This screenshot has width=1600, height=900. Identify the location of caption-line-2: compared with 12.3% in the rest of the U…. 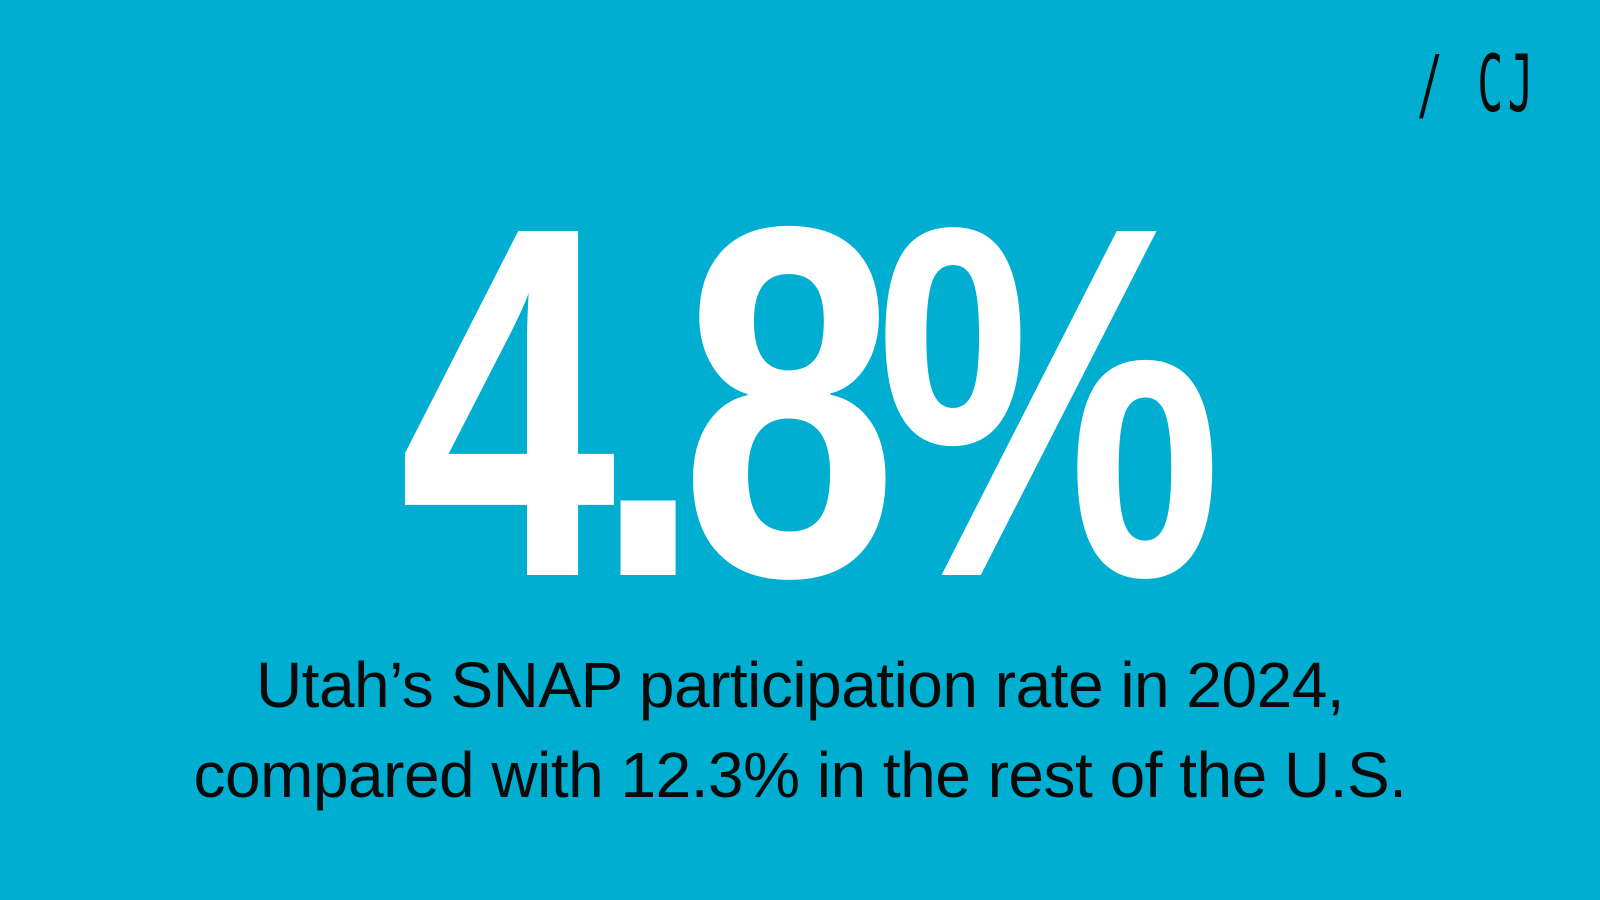
(800, 775).